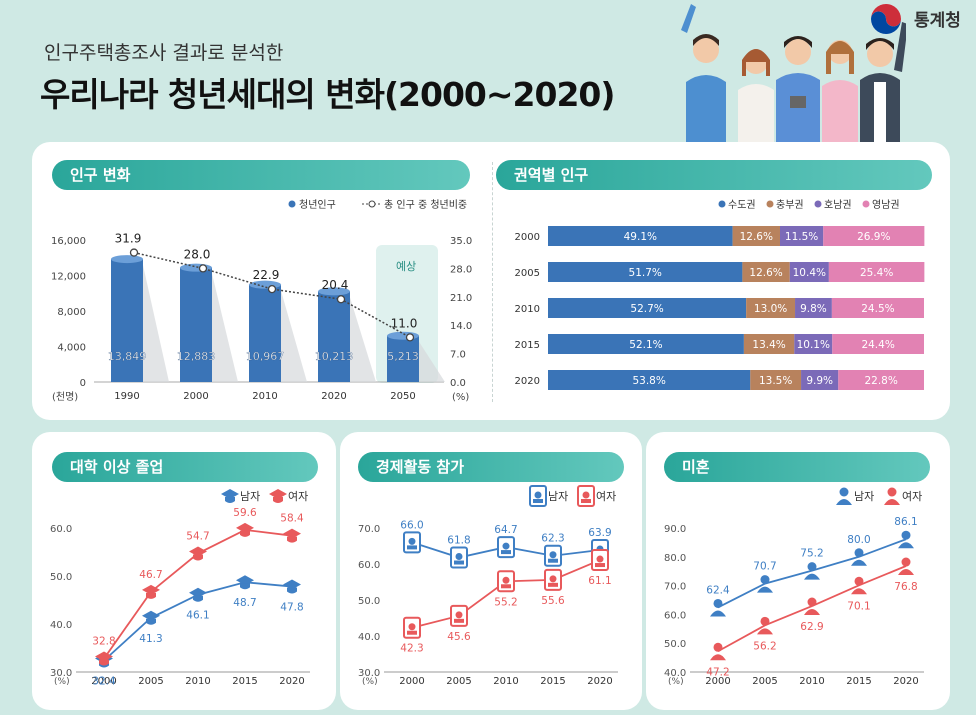  What do you see at coordinates (406, 266) in the screenshot?
I see `forecast-label: 예상` at bounding box center [406, 266].